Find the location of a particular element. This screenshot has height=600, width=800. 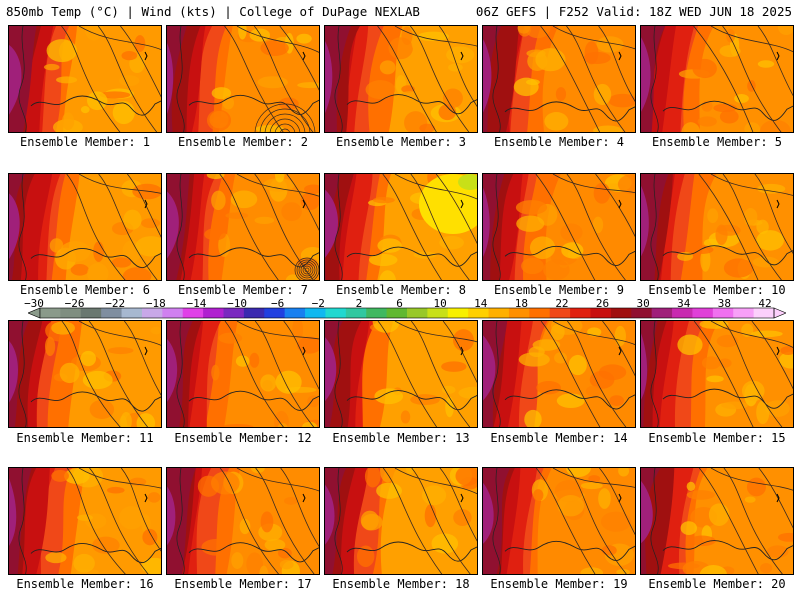

ensemble-member-label: Ensemble Member: 18 is located at coordinates (401, 584).